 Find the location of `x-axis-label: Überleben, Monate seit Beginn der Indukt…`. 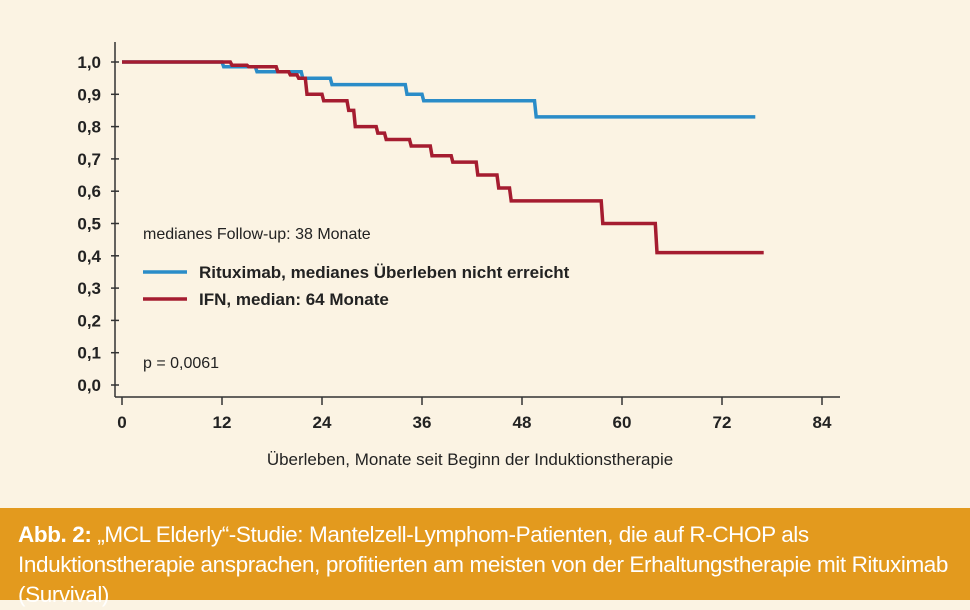

x-axis-label: Überleben, Monate seit Beginn der Indukt… is located at coordinates (470, 459).